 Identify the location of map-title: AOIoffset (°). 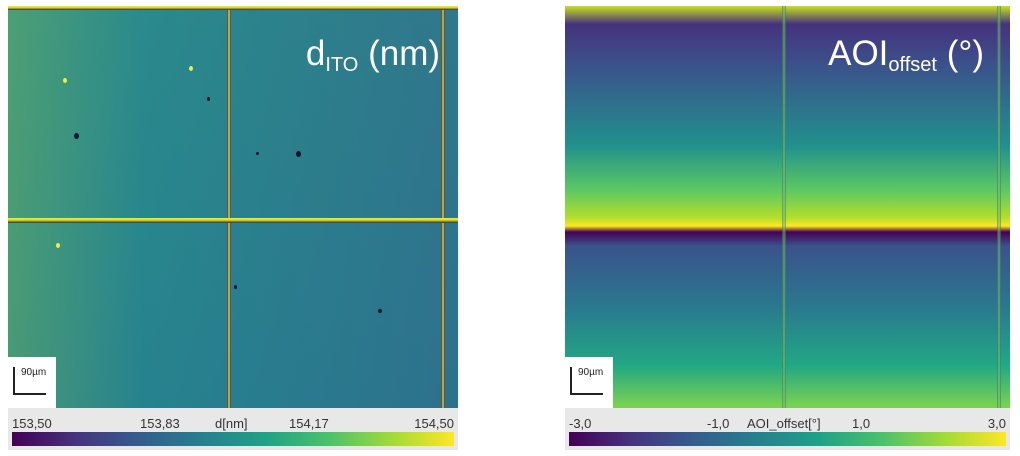
(906, 55).